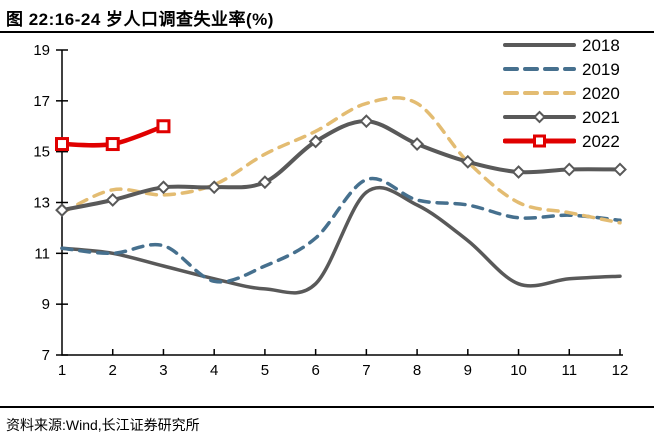  Describe the element at coordinates (41, 152) in the screenshot. I see `y-tick-label: 15` at that location.